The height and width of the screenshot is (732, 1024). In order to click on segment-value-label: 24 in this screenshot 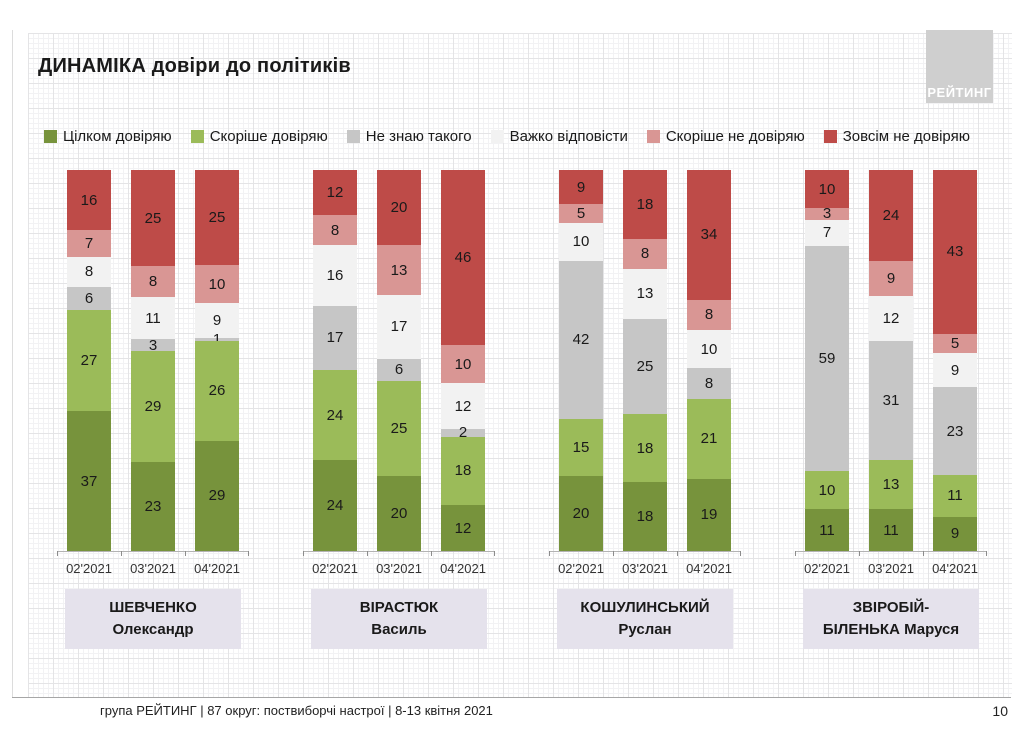, I will do `click(335, 415)`.